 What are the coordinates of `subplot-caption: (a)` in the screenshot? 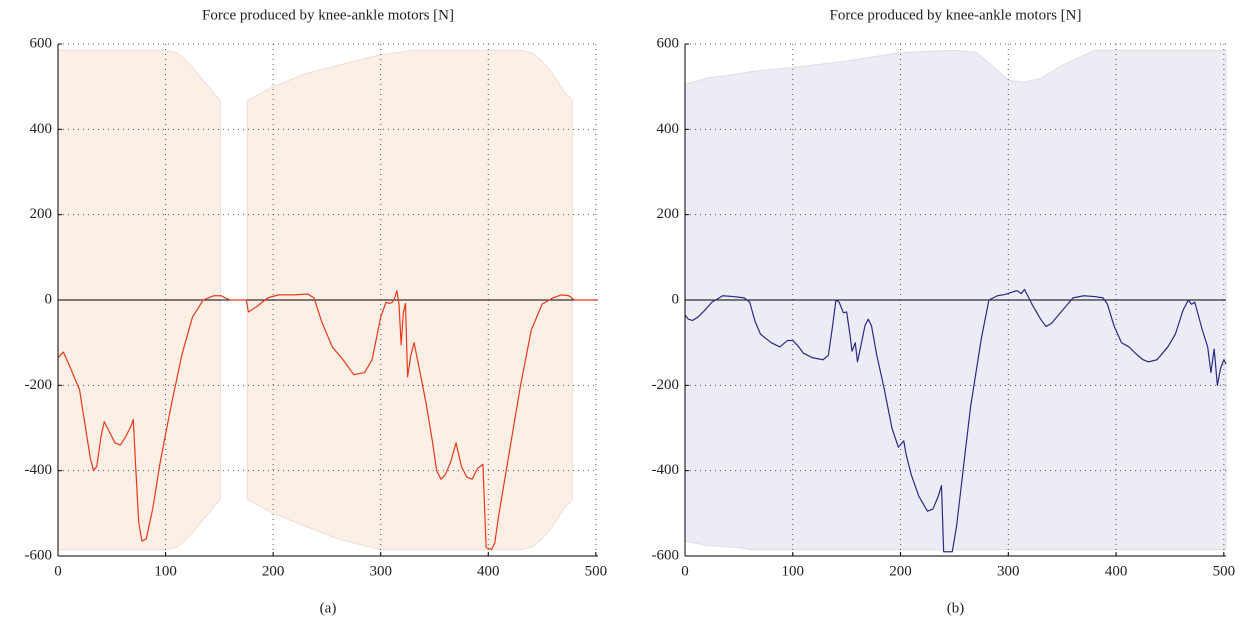 It's located at (328, 608).